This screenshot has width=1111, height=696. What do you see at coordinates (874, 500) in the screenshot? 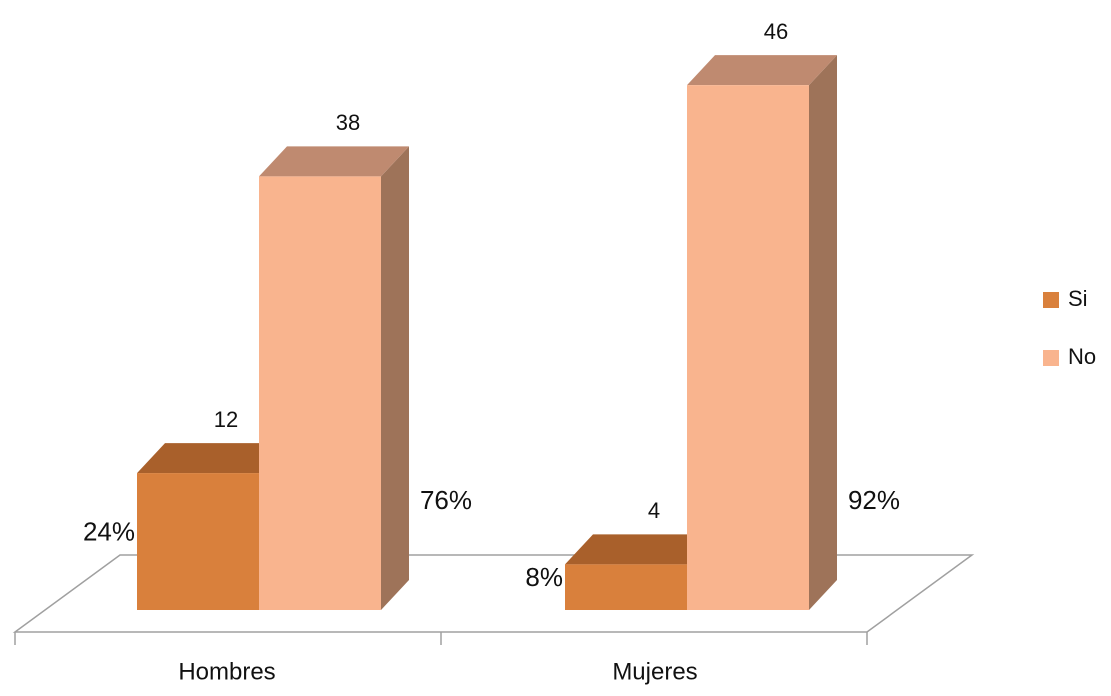
I see `percent-label: 92%` at bounding box center [874, 500].